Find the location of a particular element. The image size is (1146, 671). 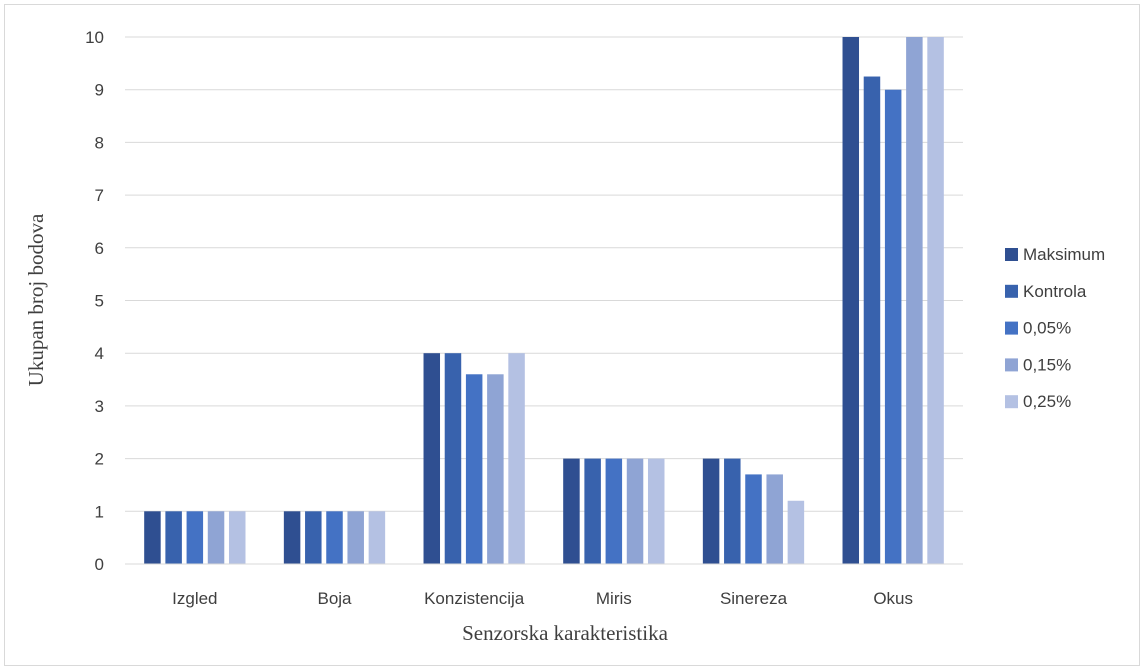

y-tick-label: 8 is located at coordinates (99, 142).